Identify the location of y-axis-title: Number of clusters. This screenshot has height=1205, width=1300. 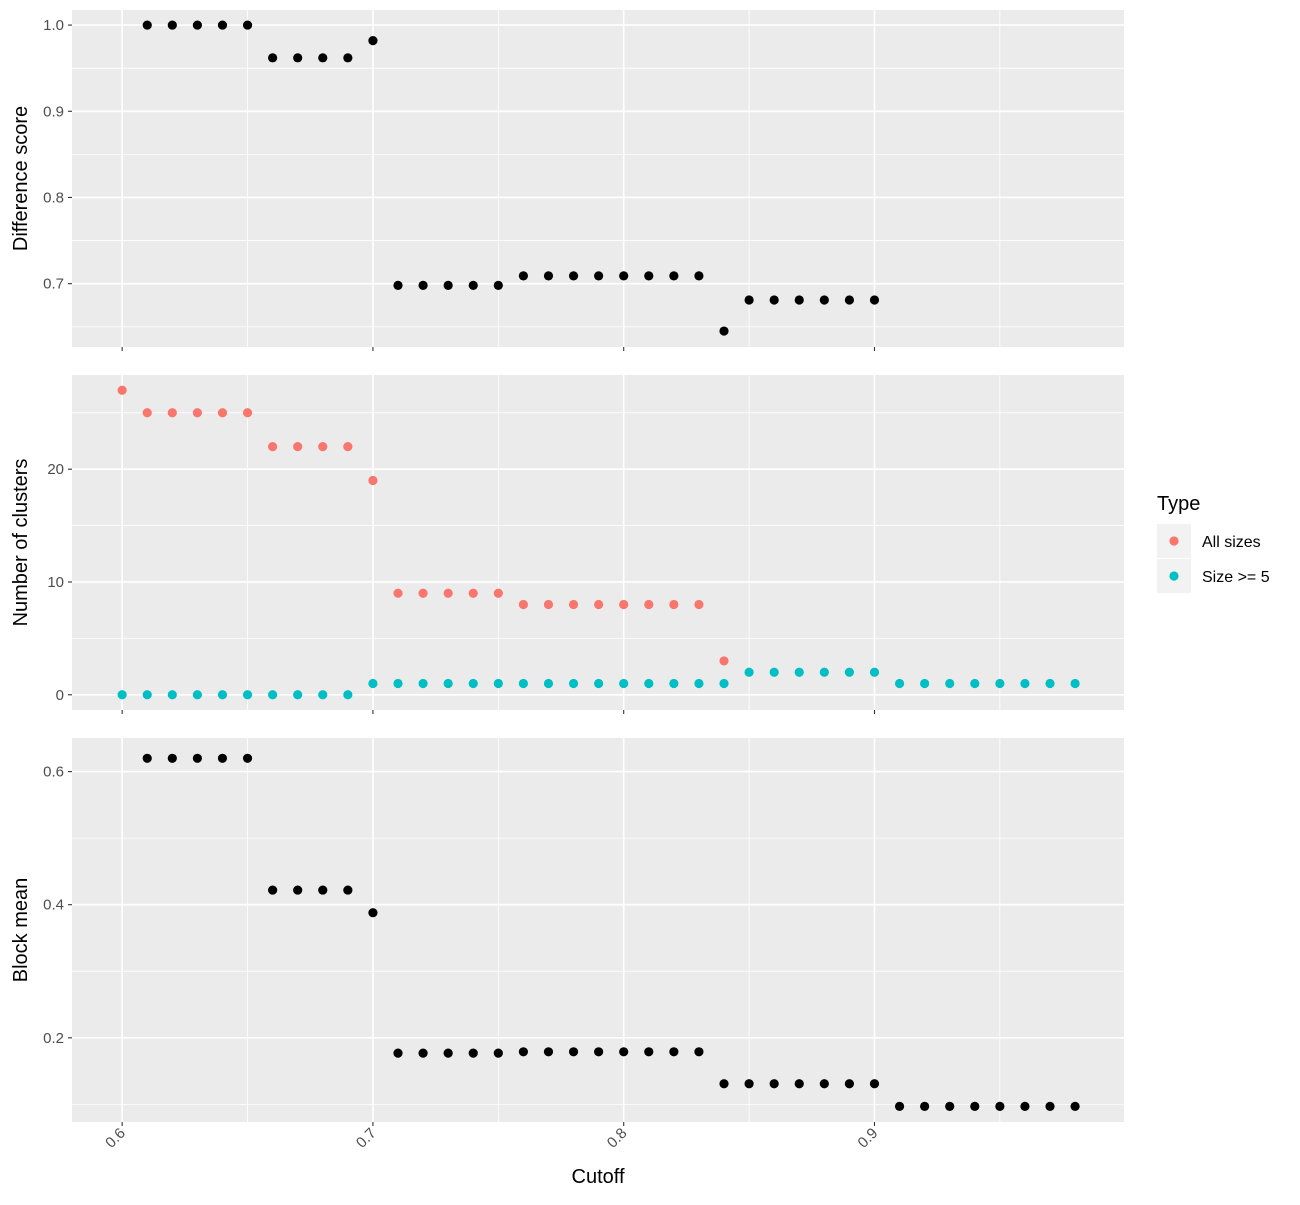
(21, 543).